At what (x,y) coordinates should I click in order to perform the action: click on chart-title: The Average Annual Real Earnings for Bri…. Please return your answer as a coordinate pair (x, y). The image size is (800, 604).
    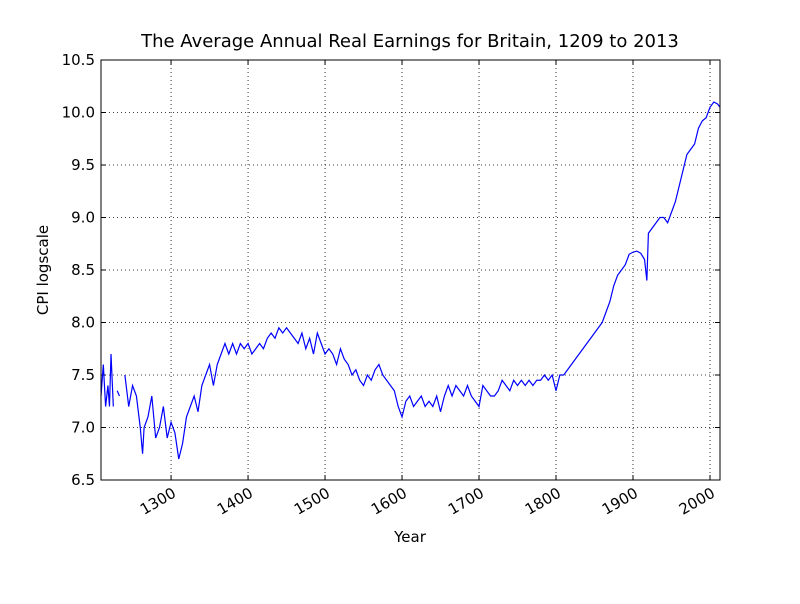
    Looking at the image, I should click on (409, 41).